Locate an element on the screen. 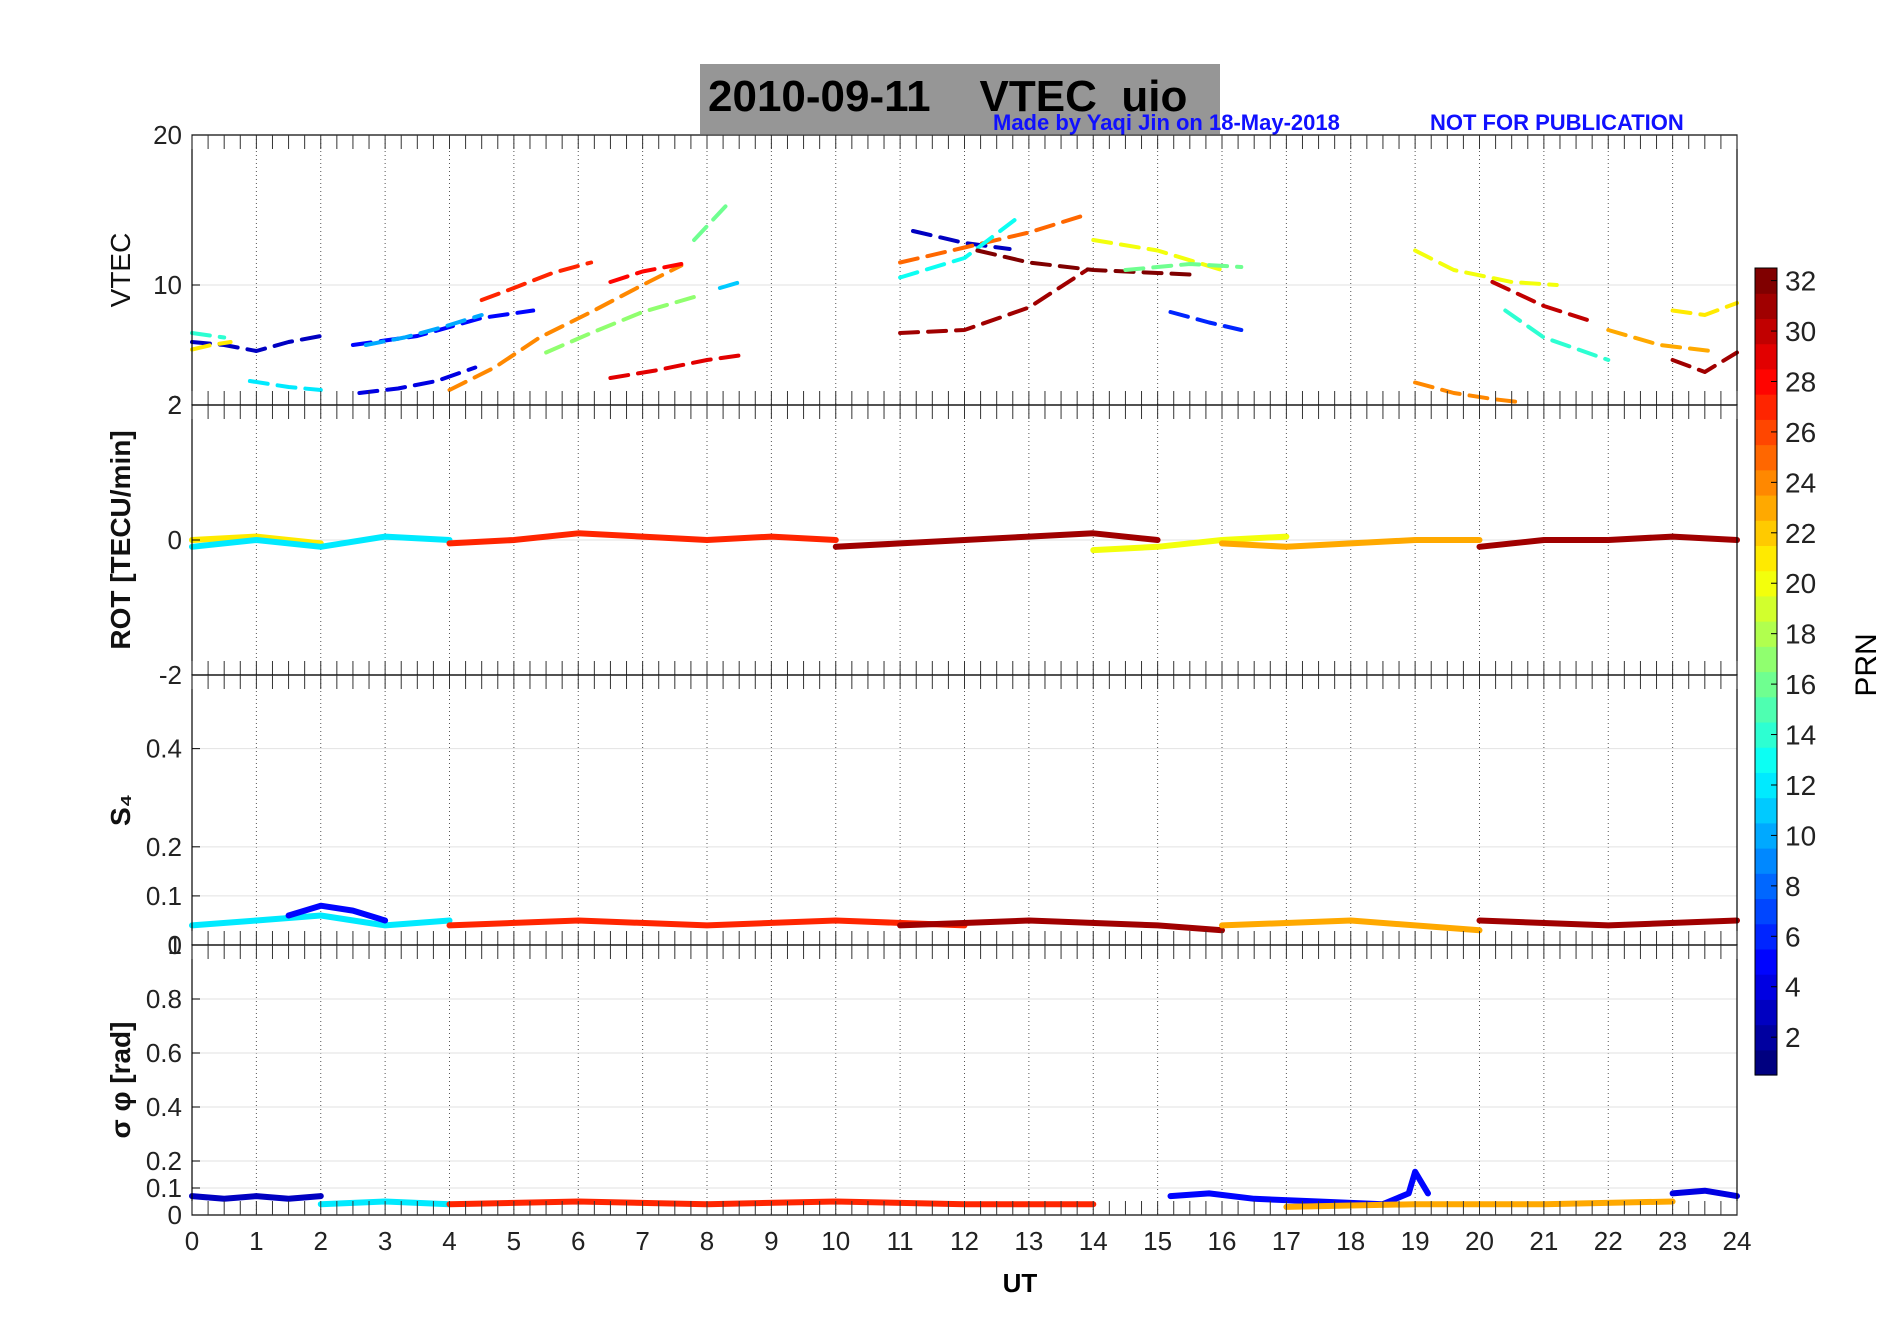 The width and height of the screenshot is (1902, 1330). x-tick-label: 13 is located at coordinates (1028, 1241).